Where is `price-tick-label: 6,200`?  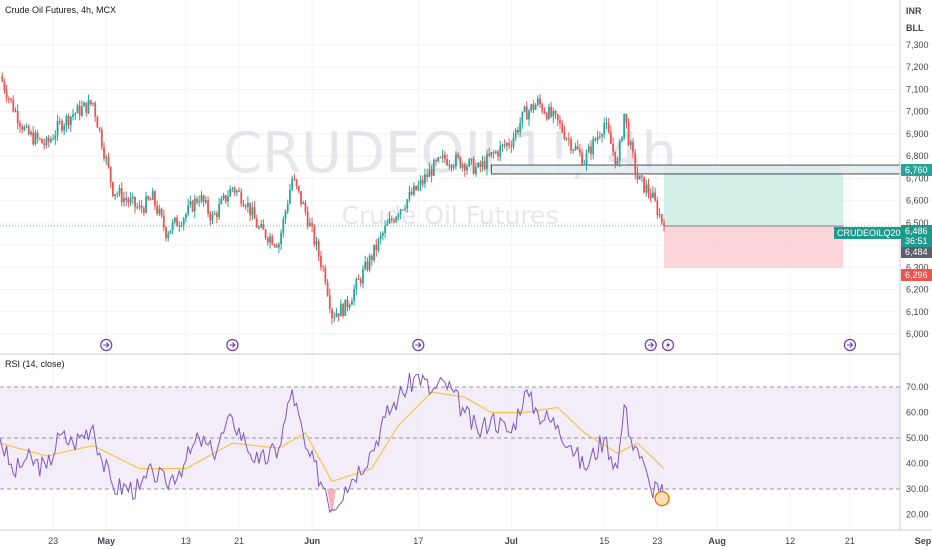
price-tick-label: 6,200 is located at coordinates (917, 290).